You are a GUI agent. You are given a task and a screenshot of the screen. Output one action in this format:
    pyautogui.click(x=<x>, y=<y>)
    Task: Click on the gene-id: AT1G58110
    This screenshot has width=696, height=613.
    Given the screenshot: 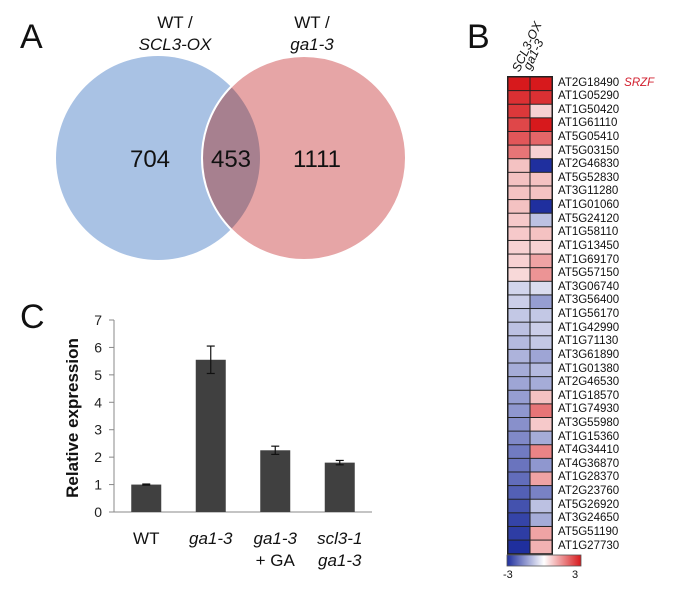 What is the action you would take?
    pyautogui.click(x=588, y=232)
    